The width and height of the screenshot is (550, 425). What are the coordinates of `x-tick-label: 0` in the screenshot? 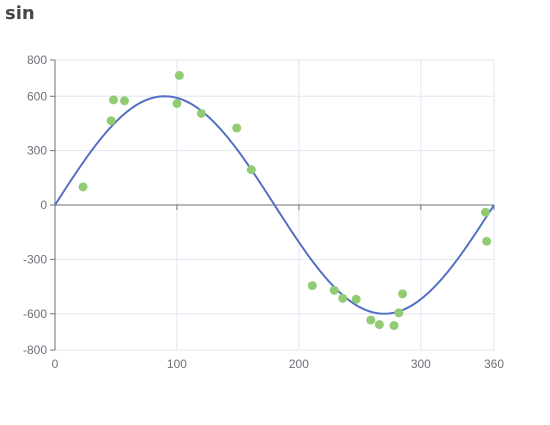 It's located at (55, 364).